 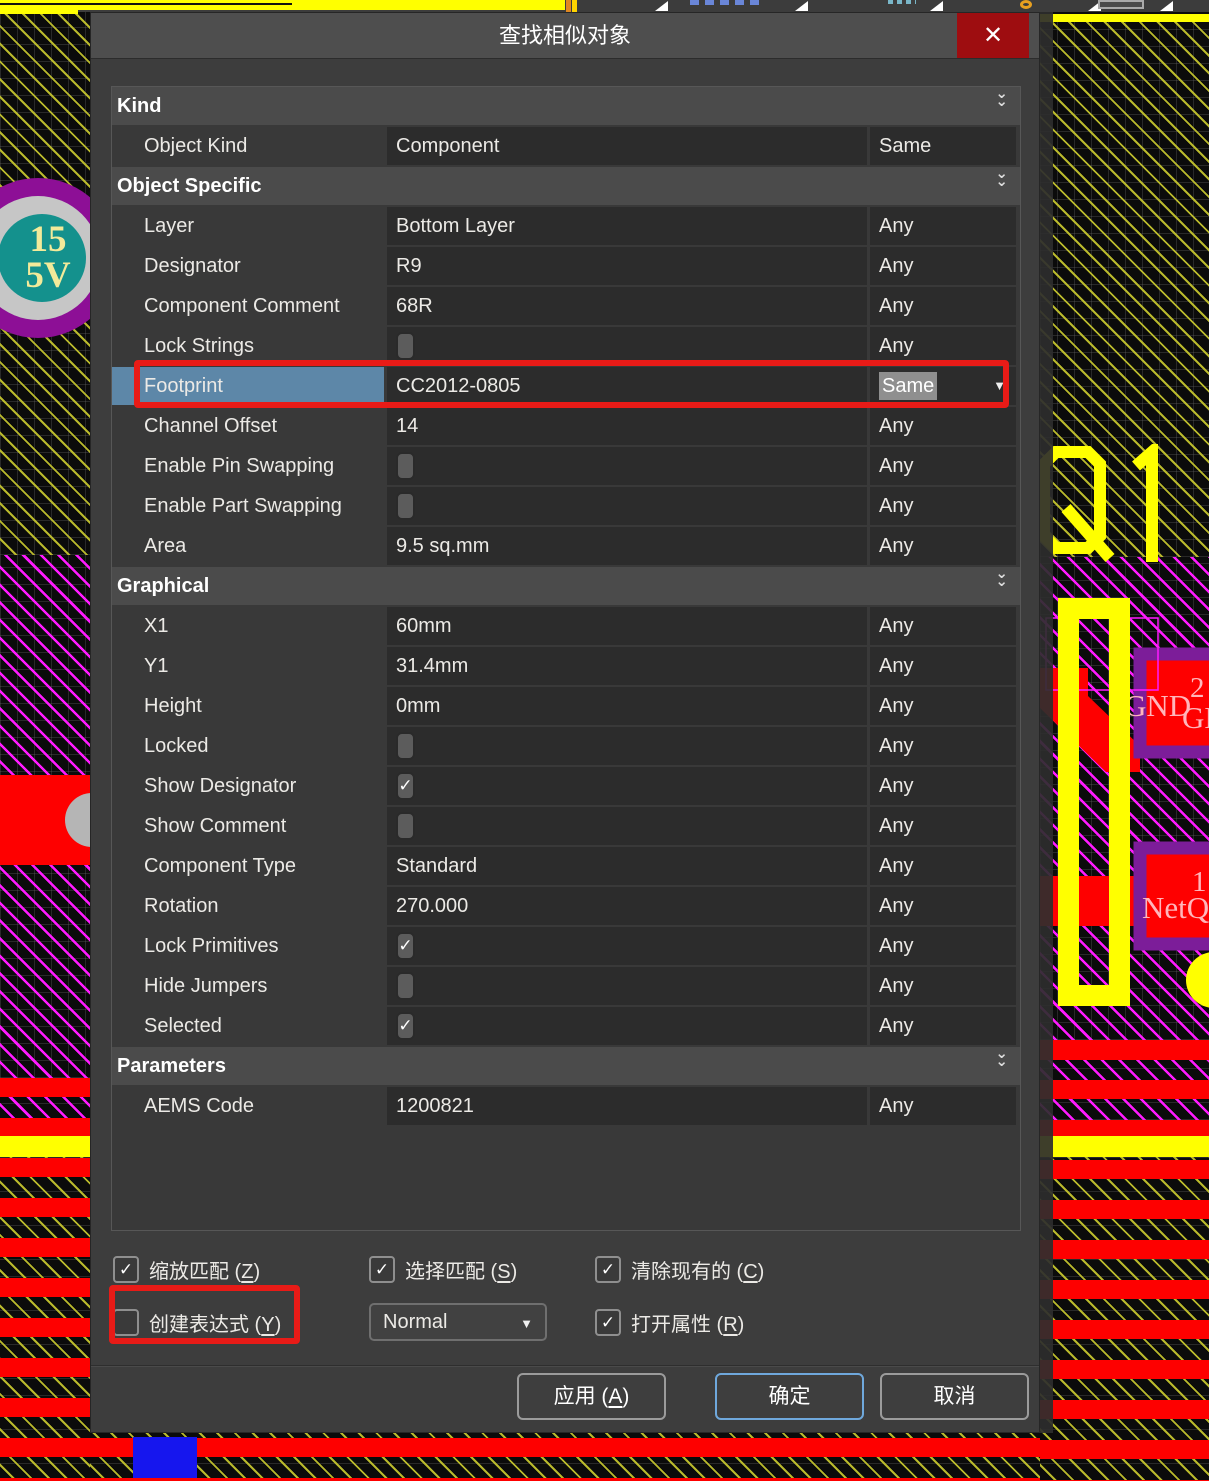 What do you see at coordinates (206, 986) in the screenshot?
I see `property-label: Hide Jumpers` at bounding box center [206, 986].